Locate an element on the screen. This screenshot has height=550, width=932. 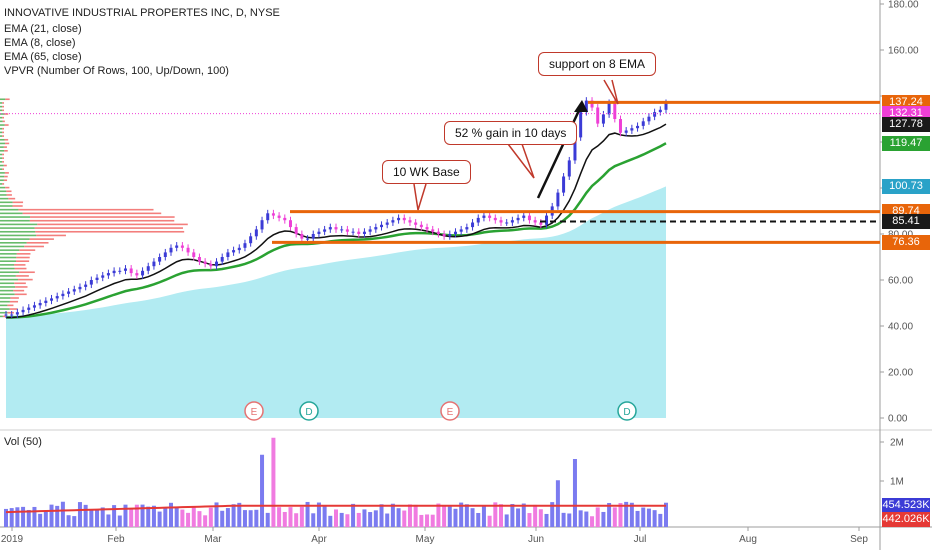
event-marker-label: D is located at coordinates (626, 412).